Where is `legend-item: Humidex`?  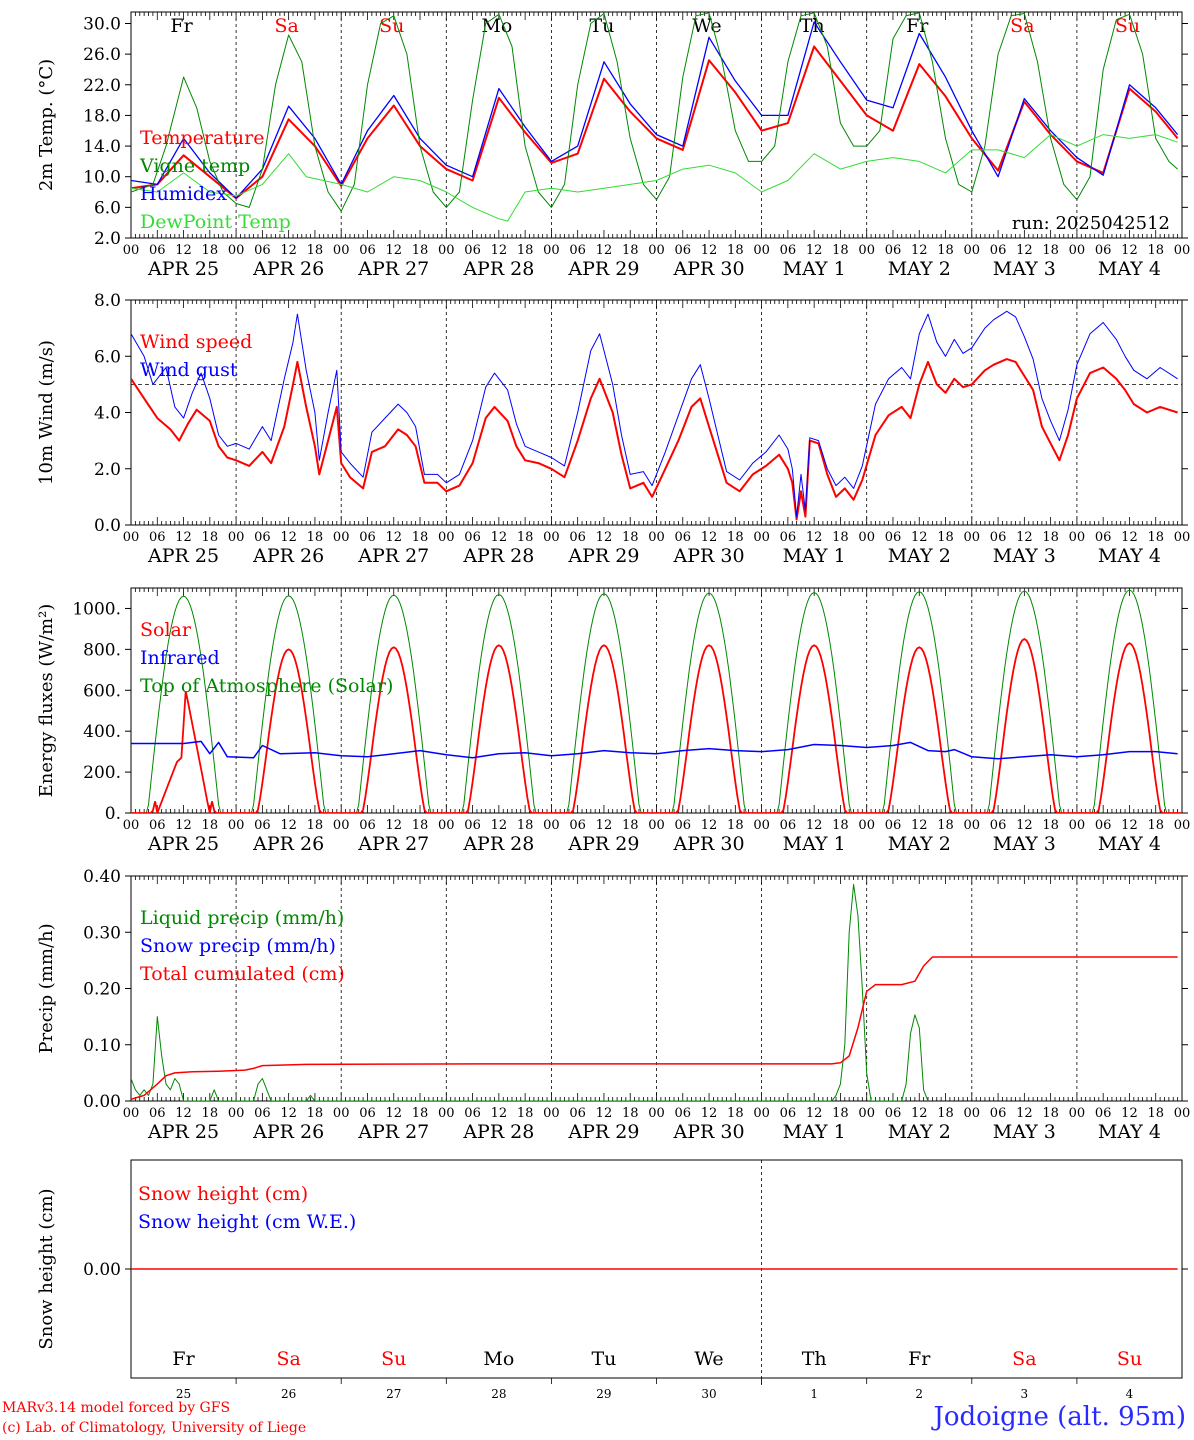
legend-item: Humidex is located at coordinates (183, 194).